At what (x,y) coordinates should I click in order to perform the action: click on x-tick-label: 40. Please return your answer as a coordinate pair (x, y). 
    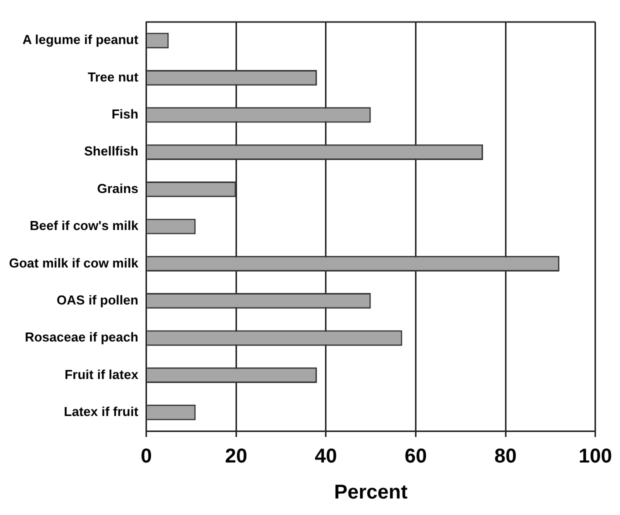
    Looking at the image, I should click on (326, 457).